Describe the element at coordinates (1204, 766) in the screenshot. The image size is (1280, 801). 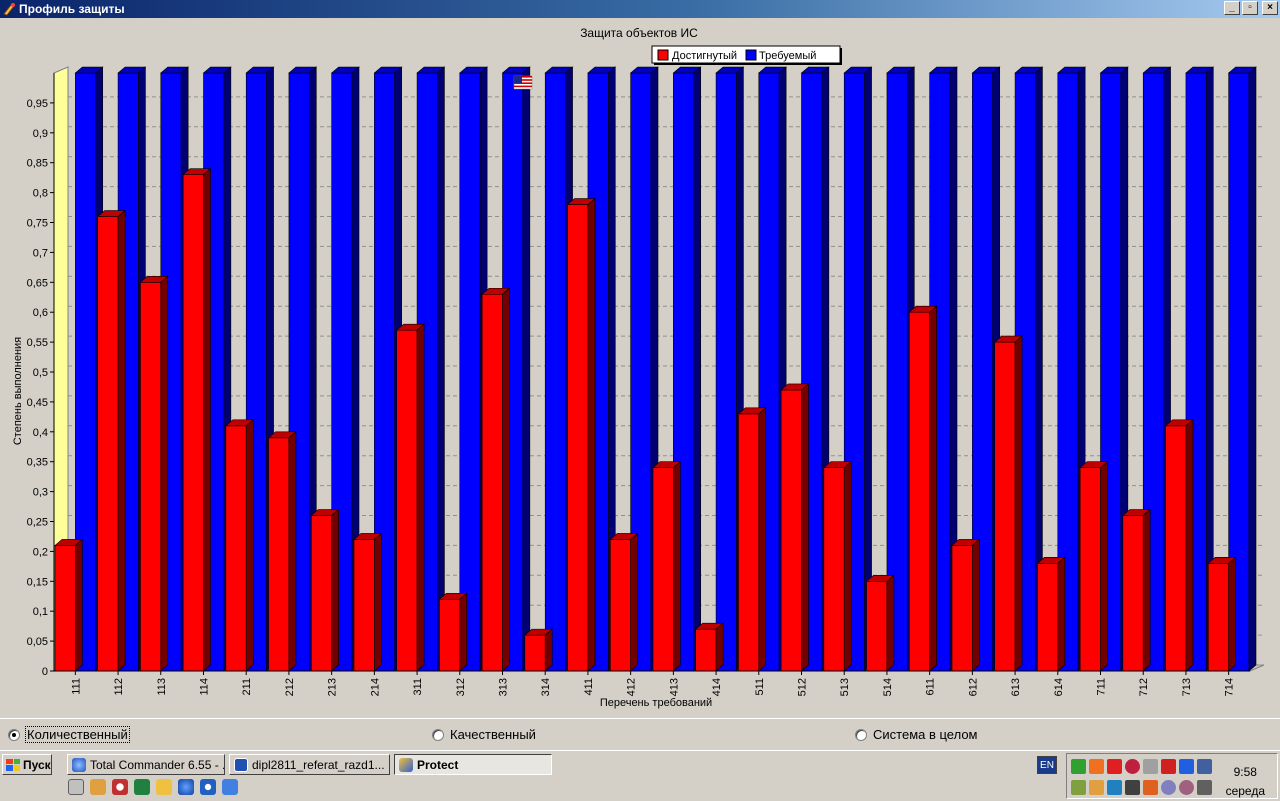
I see `tray-monitor-icon` at that location.